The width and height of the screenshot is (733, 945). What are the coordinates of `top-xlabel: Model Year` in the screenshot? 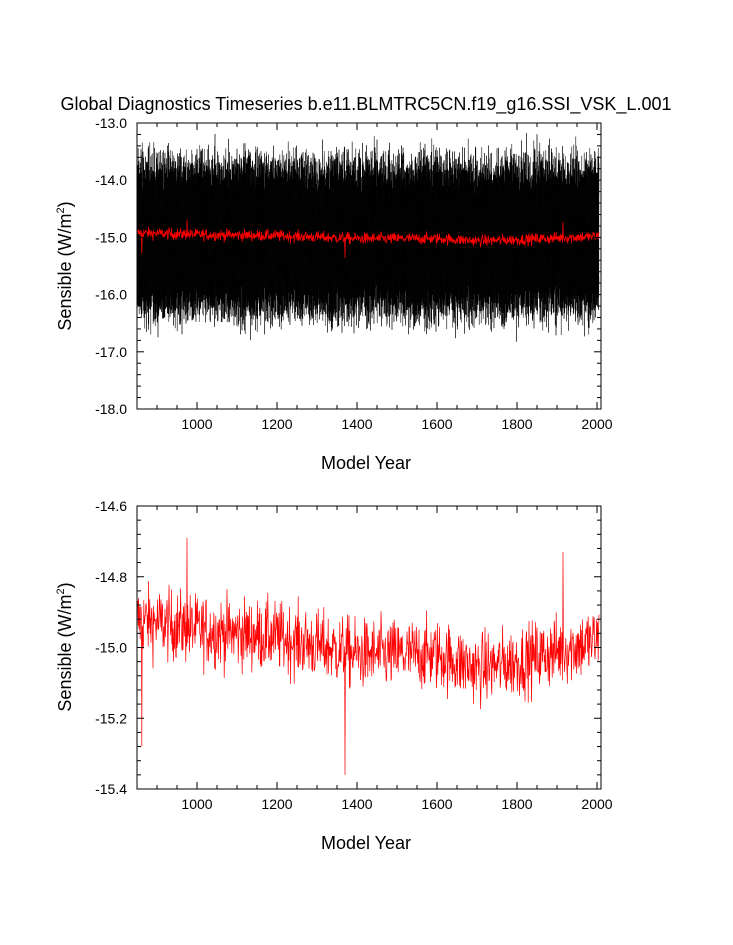 It's located at (366, 463).